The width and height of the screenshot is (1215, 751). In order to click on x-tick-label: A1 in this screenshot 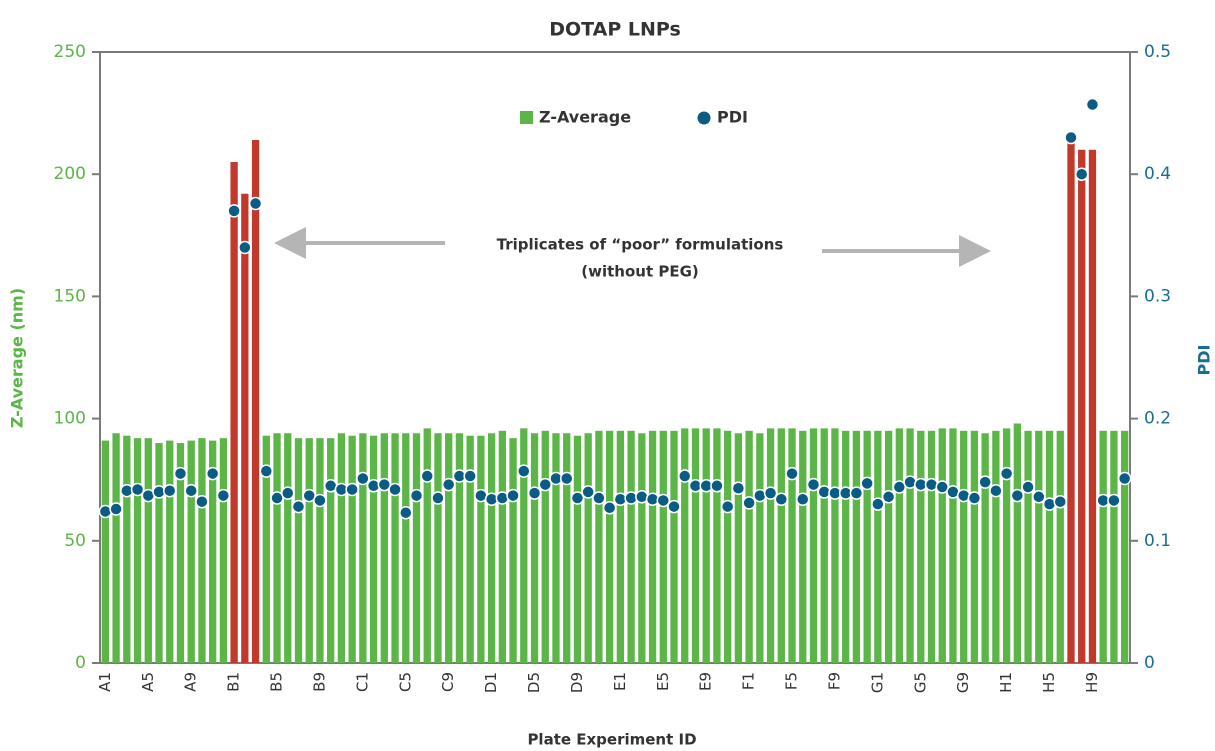, I will do `click(105, 682)`.